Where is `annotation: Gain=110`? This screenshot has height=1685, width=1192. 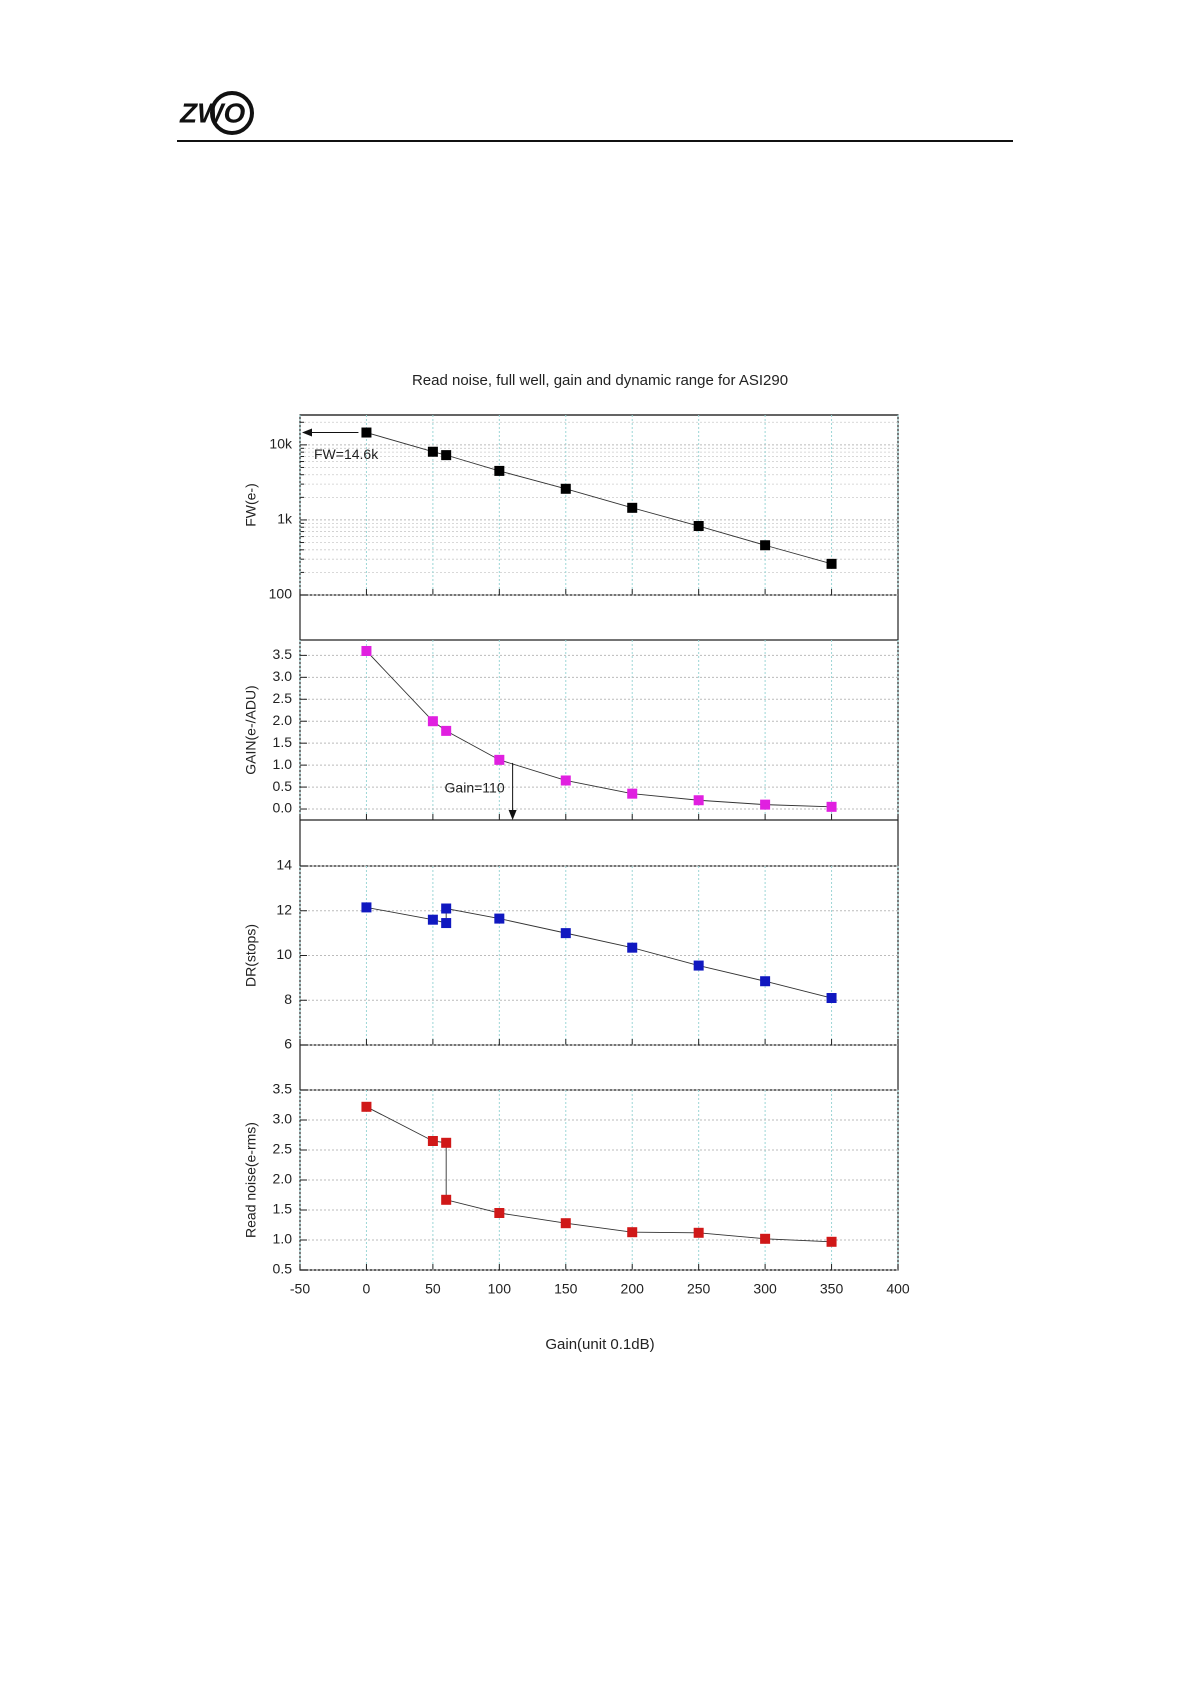 annotation: Gain=110 is located at coordinates (475, 788).